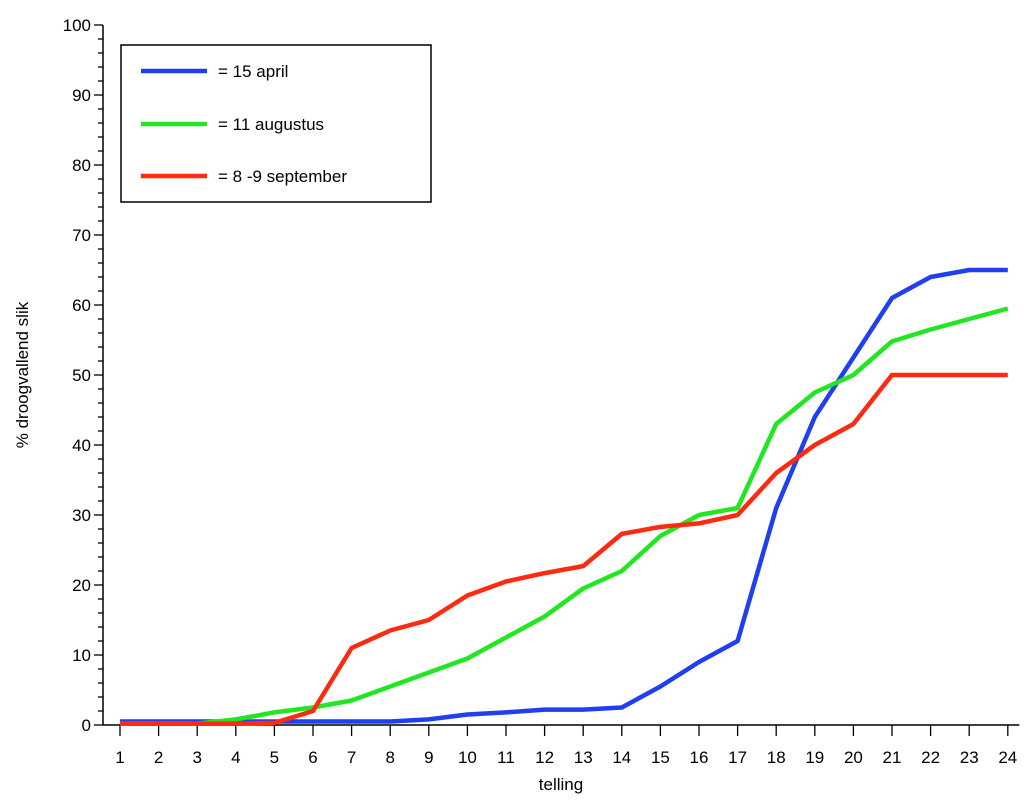 This screenshot has height=801, width=1028. I want to click on y-tick-label: 70, so click(81, 235).